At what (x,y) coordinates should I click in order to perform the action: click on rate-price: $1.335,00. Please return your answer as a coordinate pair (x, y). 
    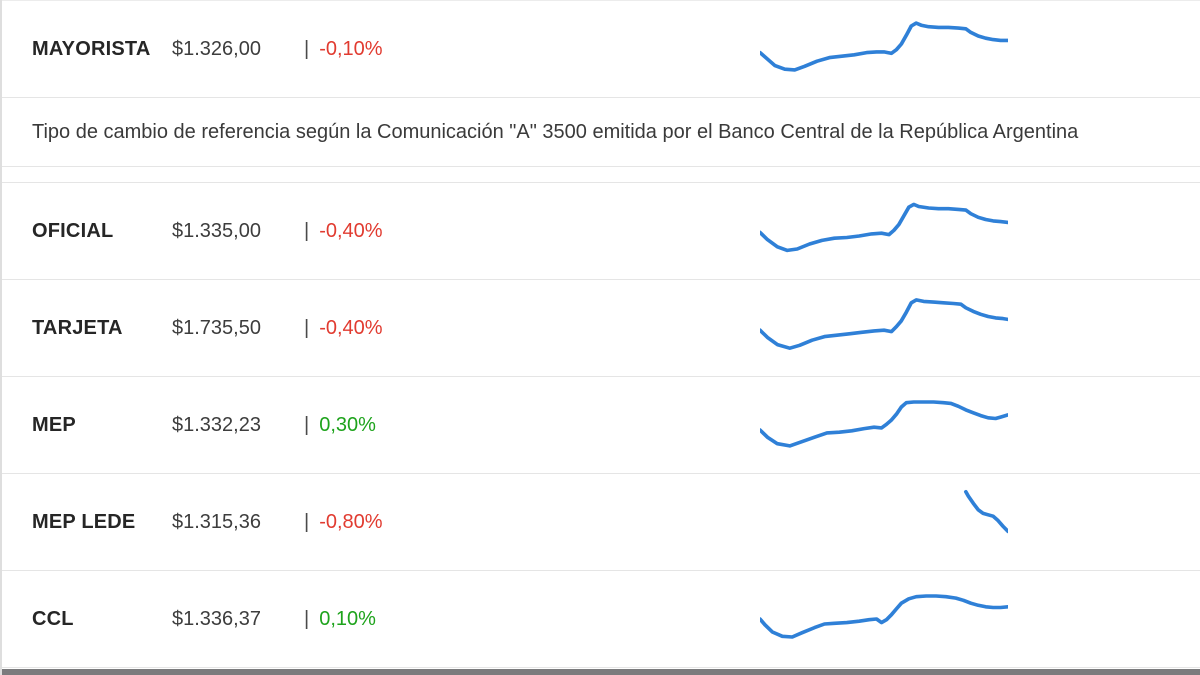
    Looking at the image, I should click on (216, 230).